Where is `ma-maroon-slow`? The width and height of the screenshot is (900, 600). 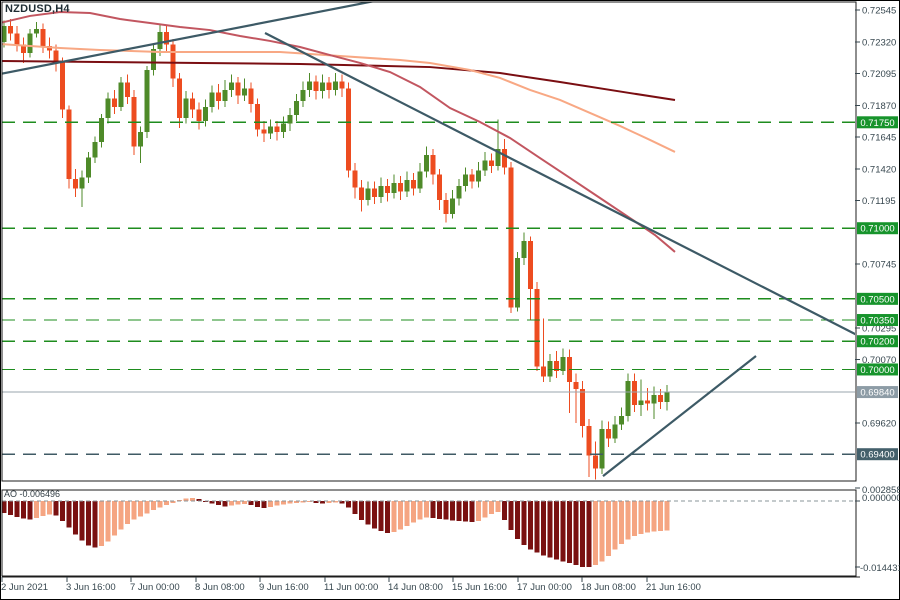
ma-maroon-slow is located at coordinates (339, 80).